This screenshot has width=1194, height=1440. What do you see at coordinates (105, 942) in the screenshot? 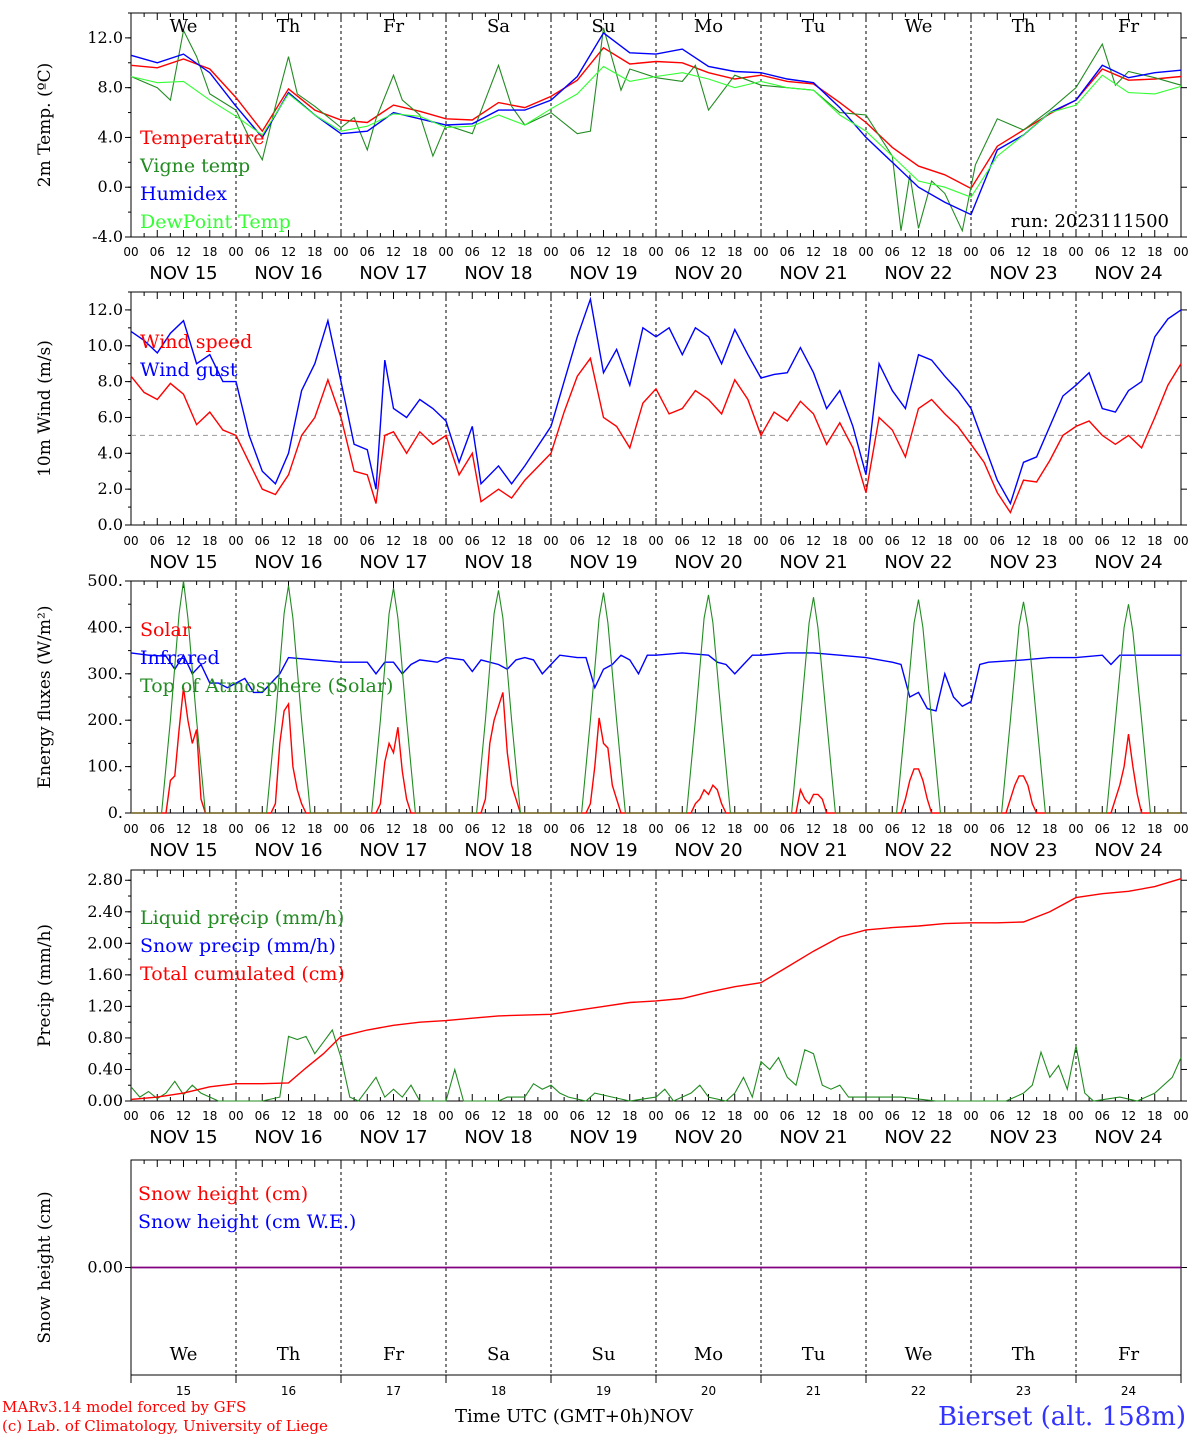
I see `y-tick-label: 2.00` at bounding box center [105, 942].